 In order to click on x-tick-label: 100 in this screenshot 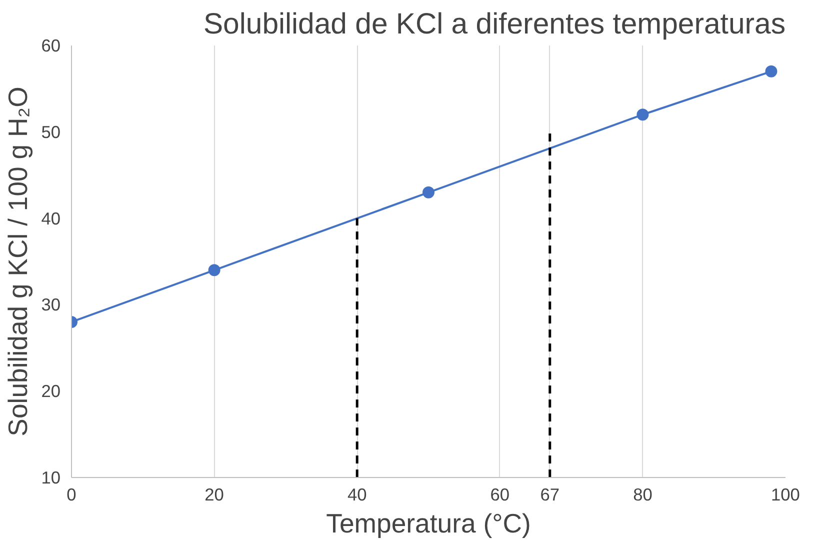, I will do `click(785, 494)`.